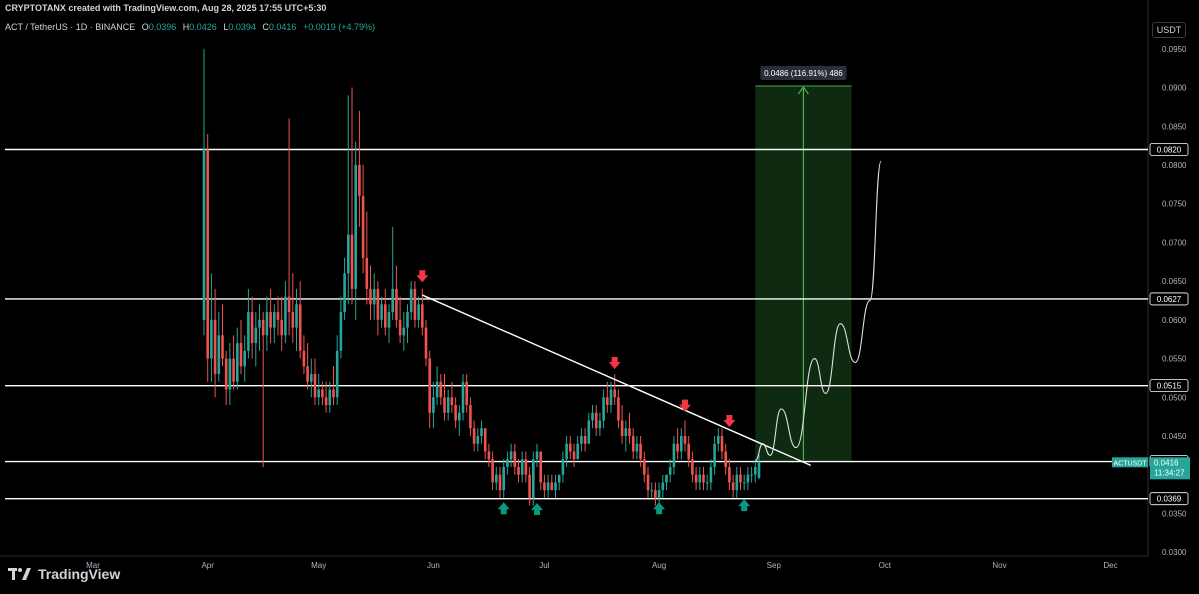 This screenshot has width=1199, height=594. I want to click on price-tick-label: 0.0750, so click(1174, 204).